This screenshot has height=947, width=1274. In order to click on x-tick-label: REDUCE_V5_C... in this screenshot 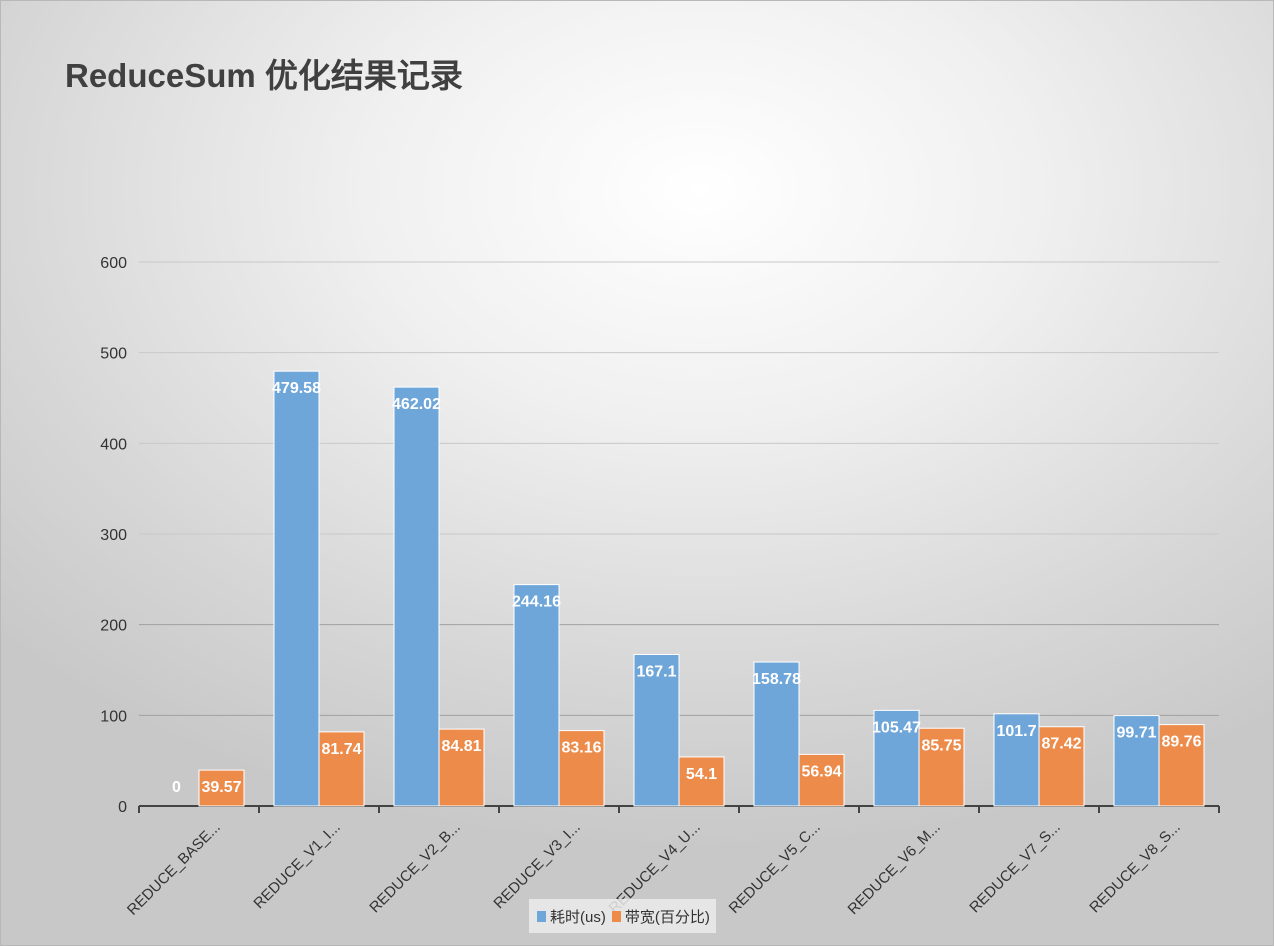, I will do `click(775, 868)`.